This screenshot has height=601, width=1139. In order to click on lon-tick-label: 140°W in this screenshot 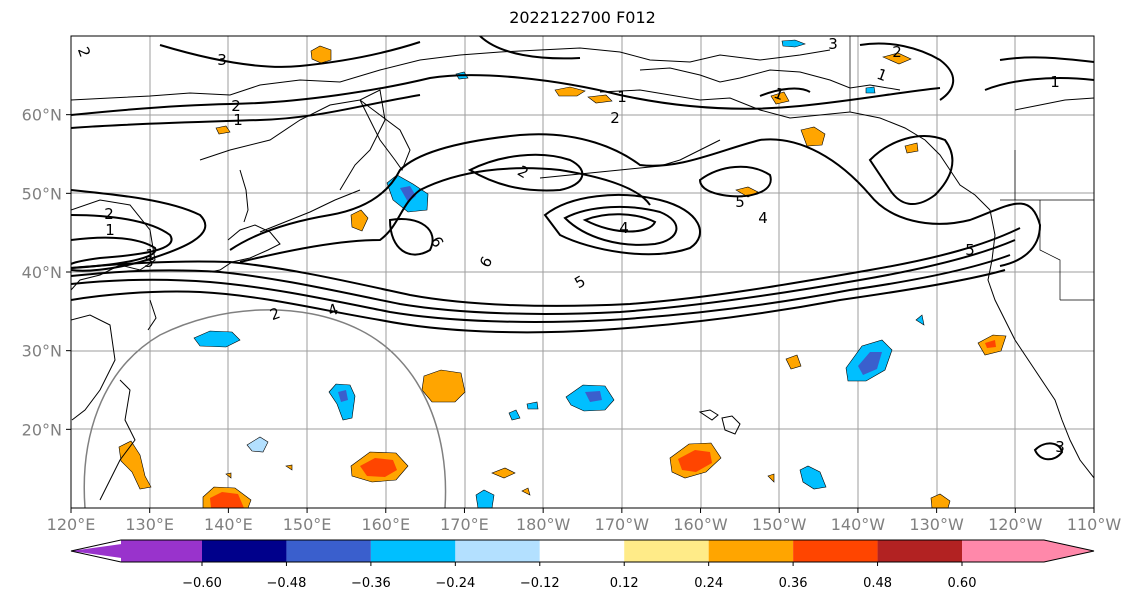, I will do `click(858, 524)`.